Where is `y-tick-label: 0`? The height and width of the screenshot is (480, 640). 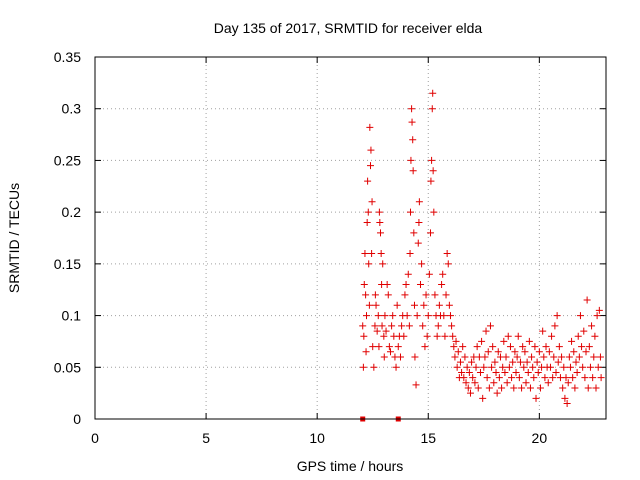 y-tick-label: 0 is located at coordinates (77, 419).